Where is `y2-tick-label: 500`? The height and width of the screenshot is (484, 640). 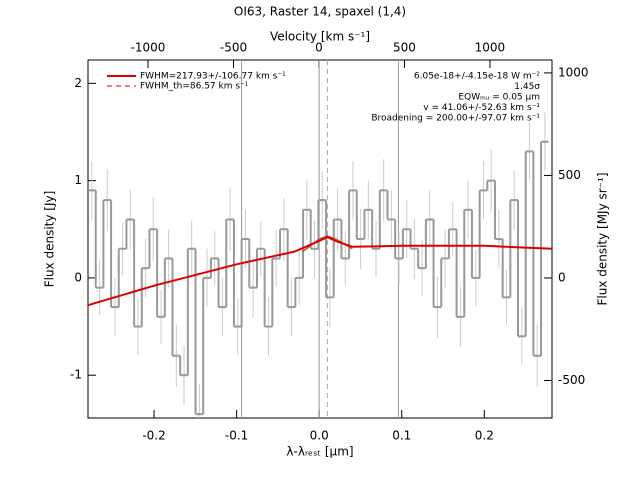
y2-tick-label: 500 is located at coordinates (569, 175).